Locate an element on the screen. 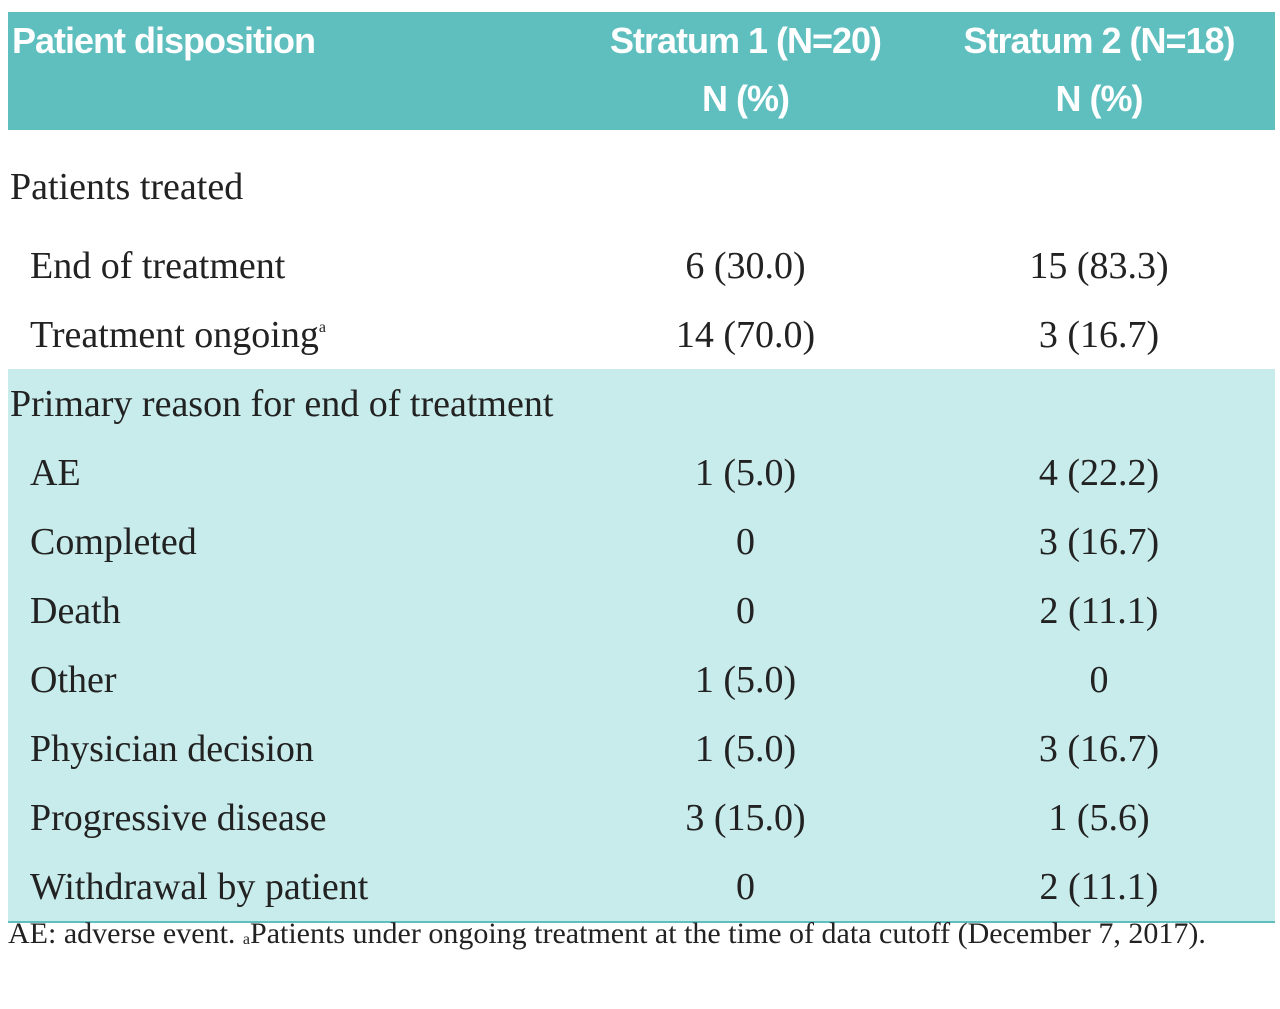  section-row: Patients treated is located at coordinates (641, 180).